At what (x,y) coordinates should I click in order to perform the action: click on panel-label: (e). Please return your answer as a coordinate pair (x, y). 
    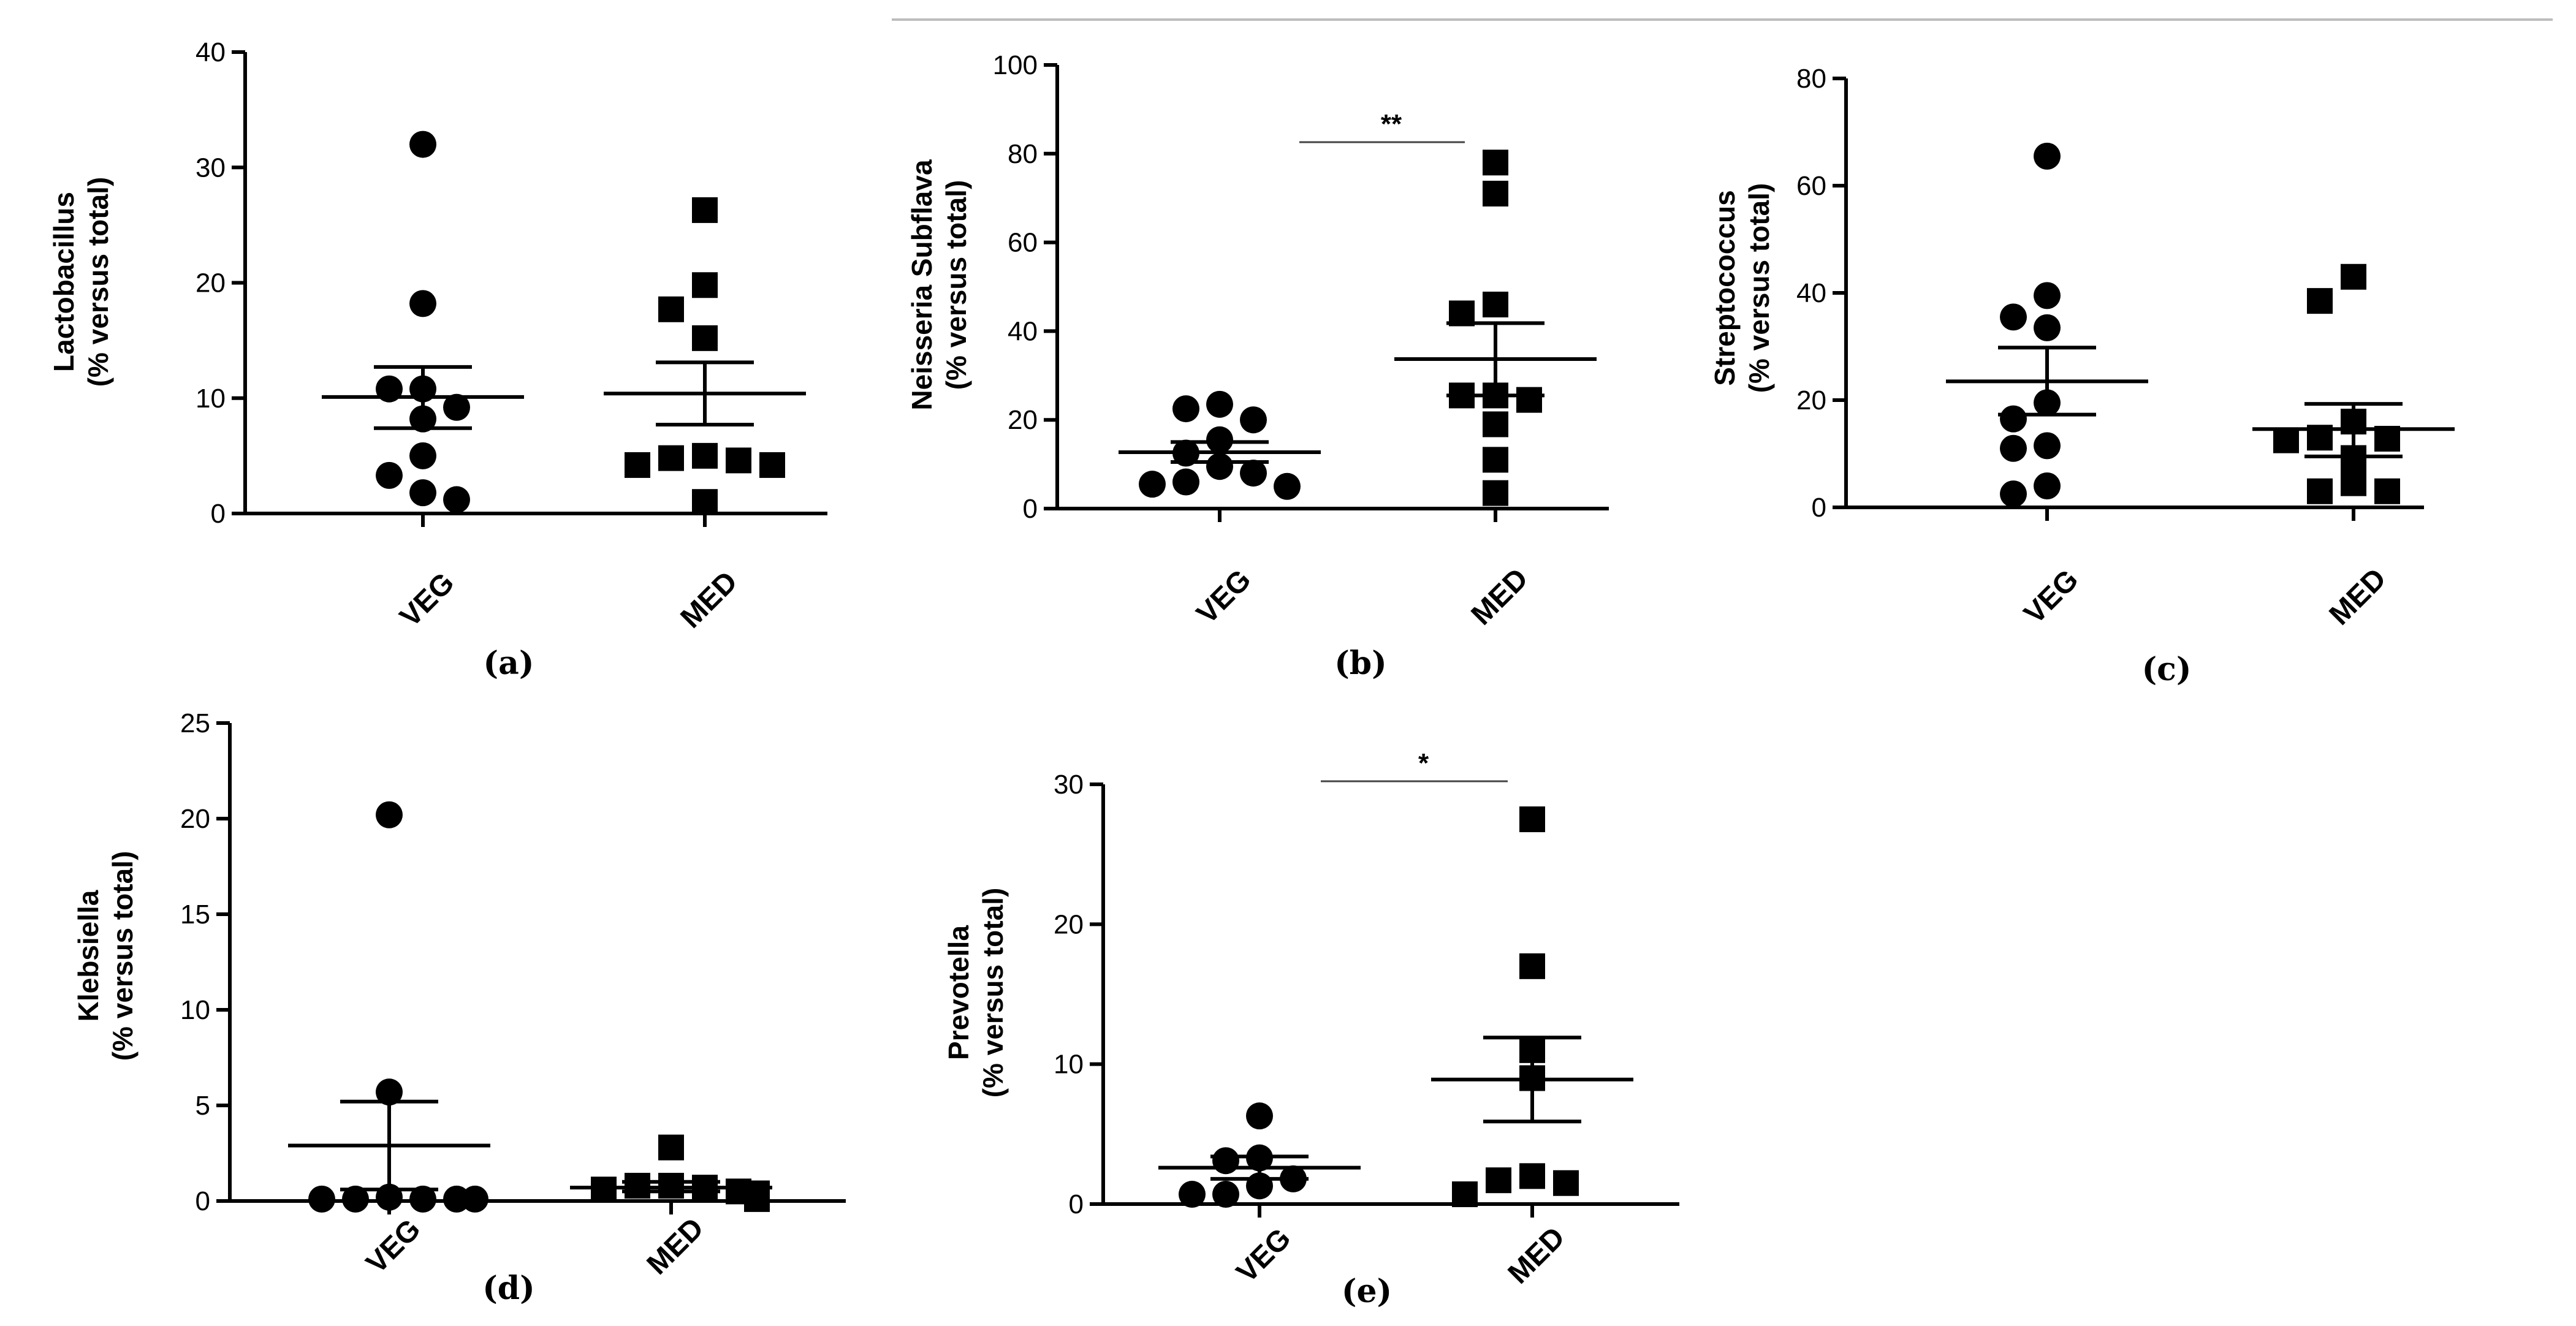
    Looking at the image, I should click on (1367, 1291).